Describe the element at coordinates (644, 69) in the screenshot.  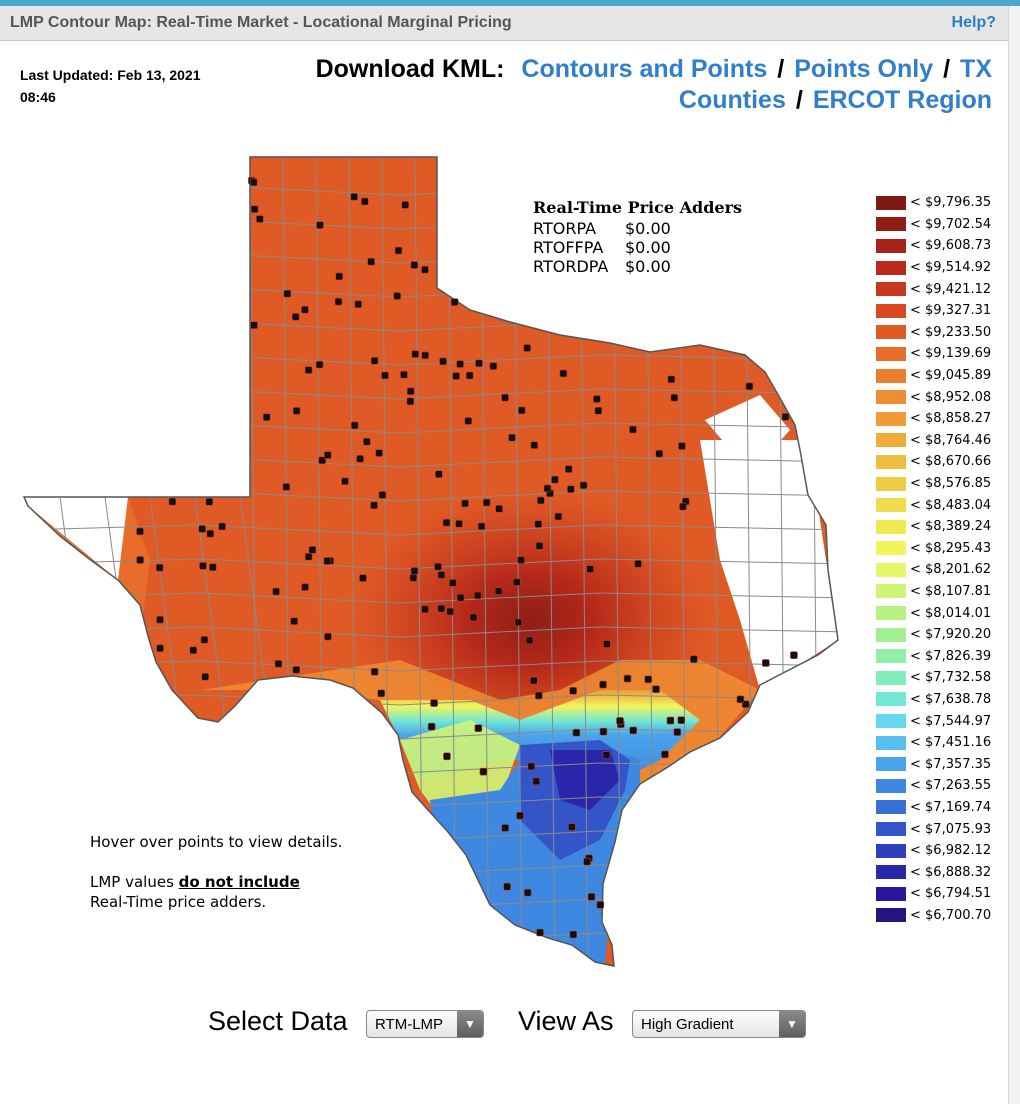
I see `kml-link-contours-points: Contours and Points` at that location.